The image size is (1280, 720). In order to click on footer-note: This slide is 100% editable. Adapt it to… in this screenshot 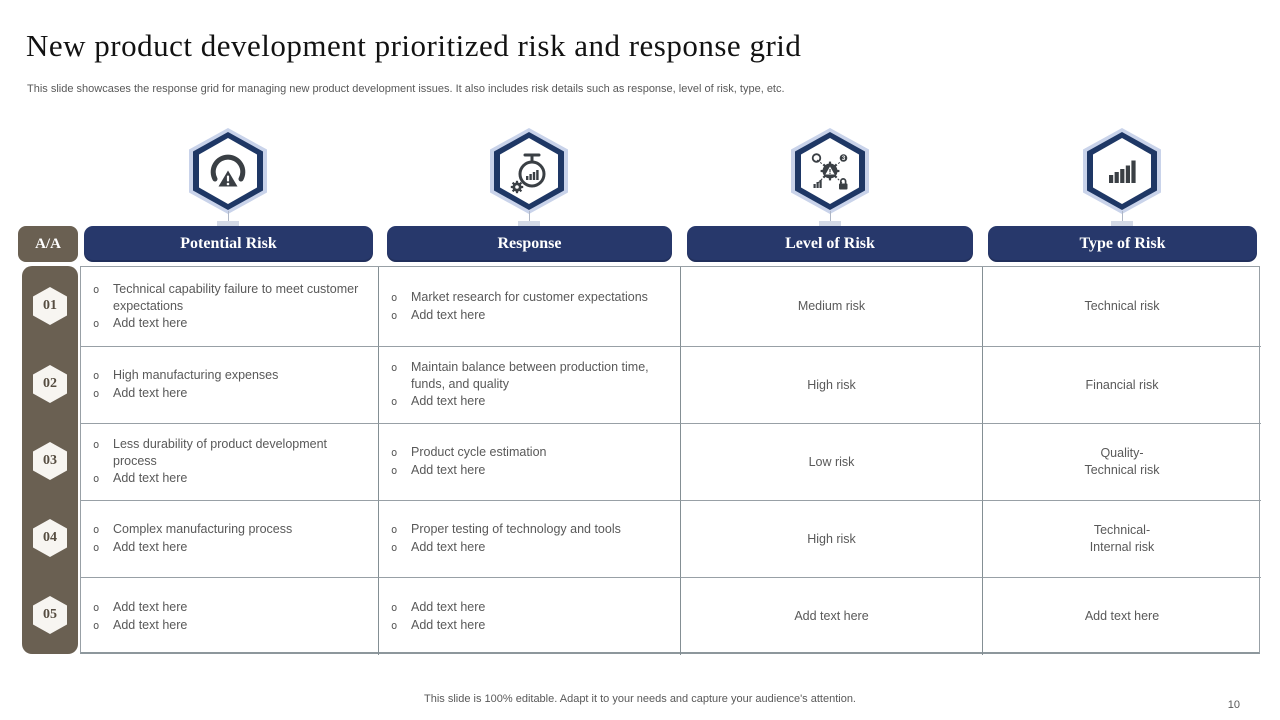, I will do `click(640, 699)`.